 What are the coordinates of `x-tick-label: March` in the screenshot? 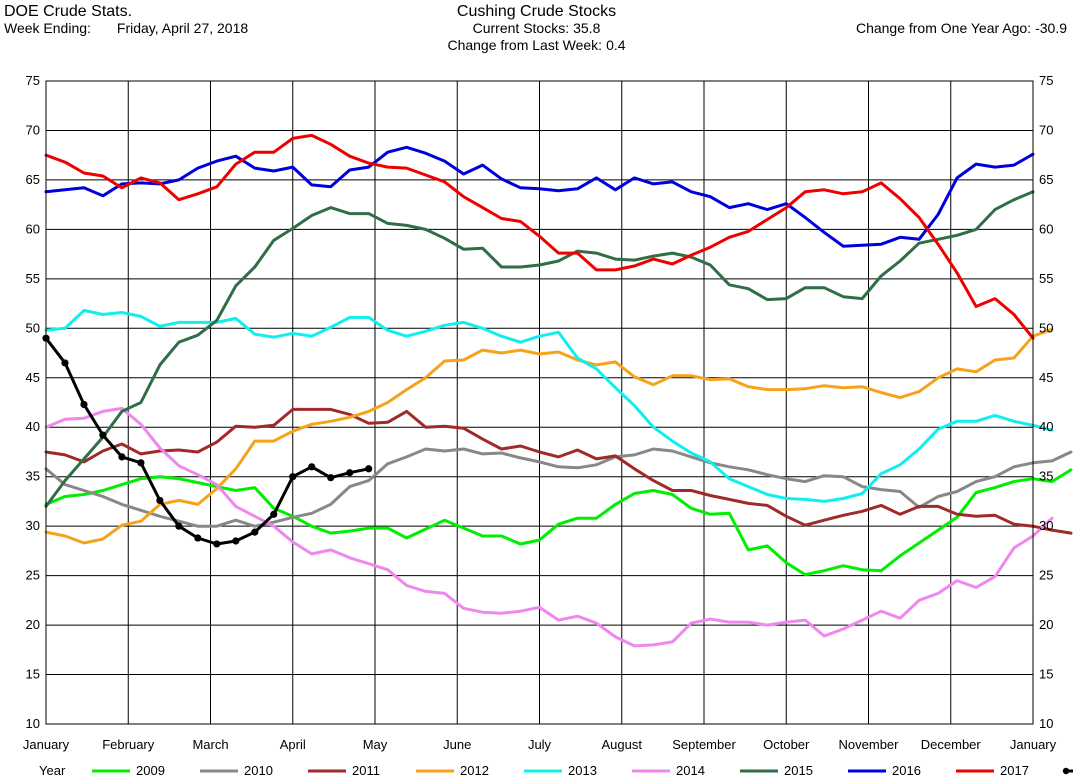 It's located at (210, 744).